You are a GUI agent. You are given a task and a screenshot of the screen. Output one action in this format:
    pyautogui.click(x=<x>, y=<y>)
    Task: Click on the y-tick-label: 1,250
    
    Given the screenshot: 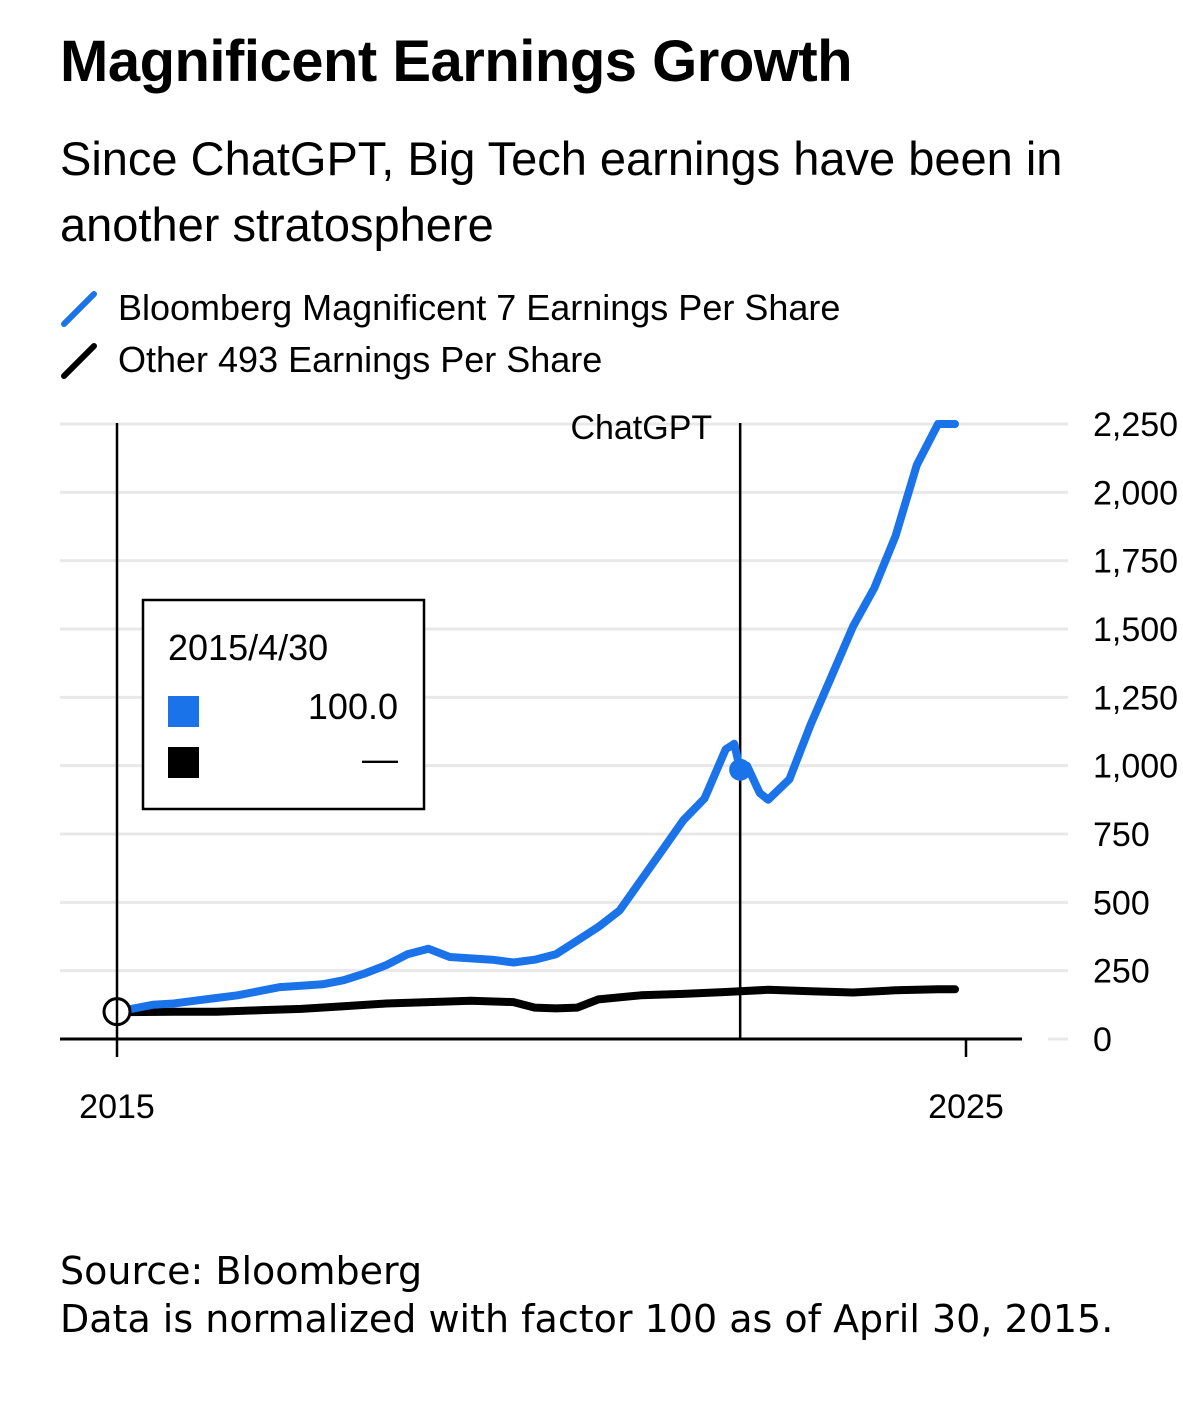 What is the action you would take?
    pyautogui.click(x=1135, y=698)
    